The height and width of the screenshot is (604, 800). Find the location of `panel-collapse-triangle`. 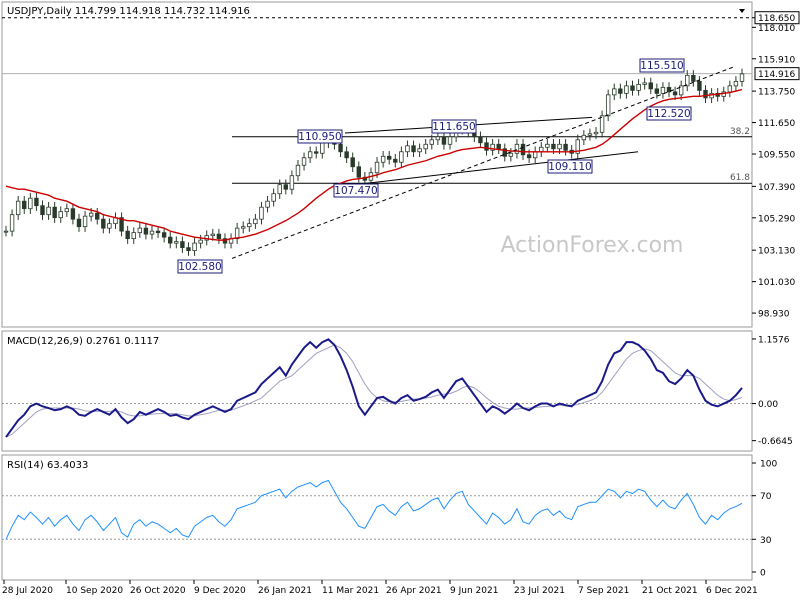

panel-collapse-triangle is located at coordinates (742, 11).